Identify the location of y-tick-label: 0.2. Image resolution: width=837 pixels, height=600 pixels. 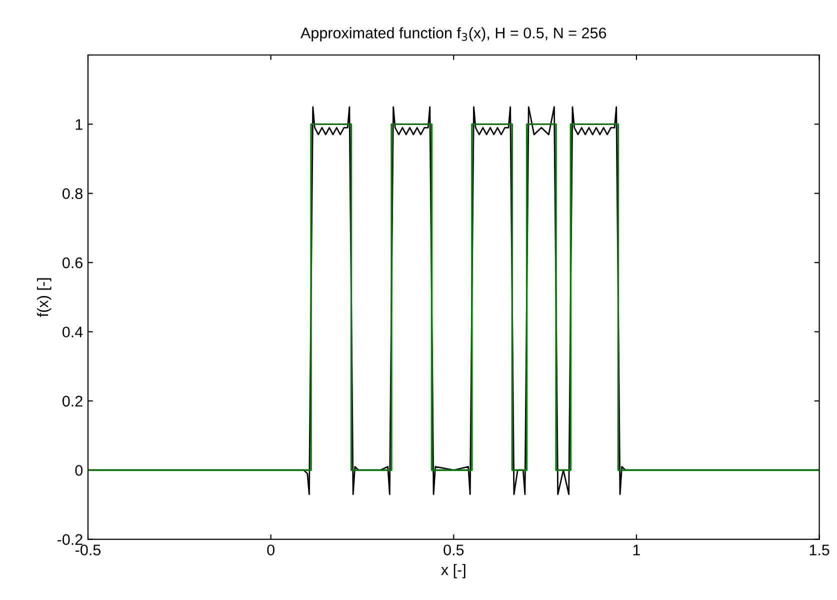
(72, 401).